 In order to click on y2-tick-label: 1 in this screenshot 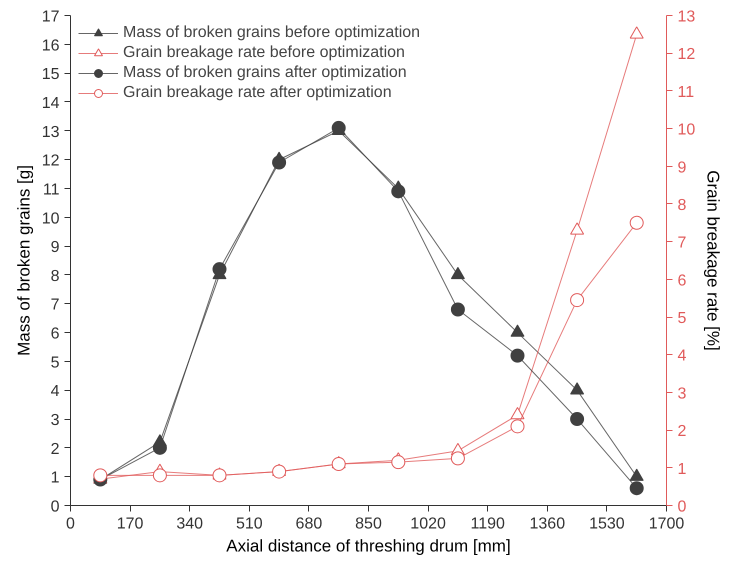, I will do `click(682, 469)`.